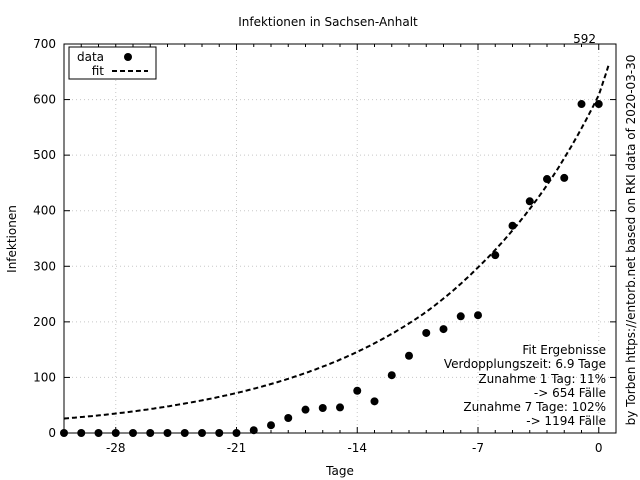  What do you see at coordinates (570, 393) in the screenshot?
I see `fit-results-line: -> 654 Fälle` at bounding box center [570, 393].